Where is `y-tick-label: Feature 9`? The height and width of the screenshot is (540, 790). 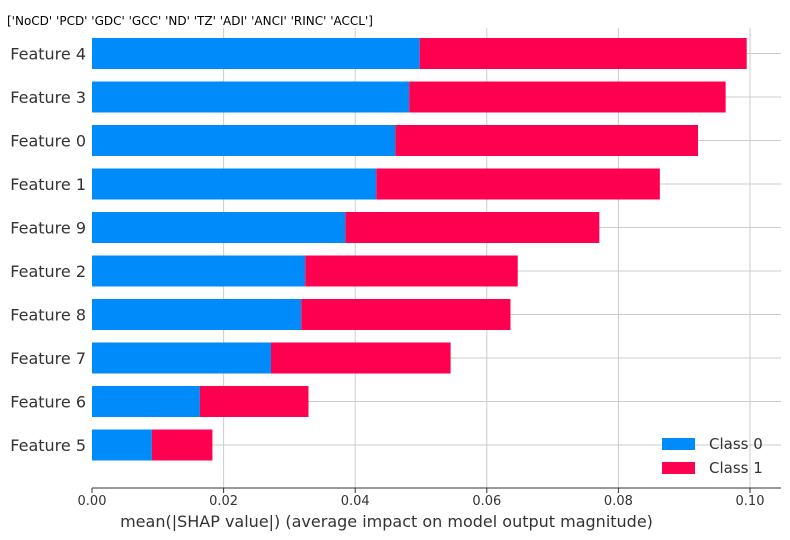 y-tick-label: Feature 9 is located at coordinates (48, 228).